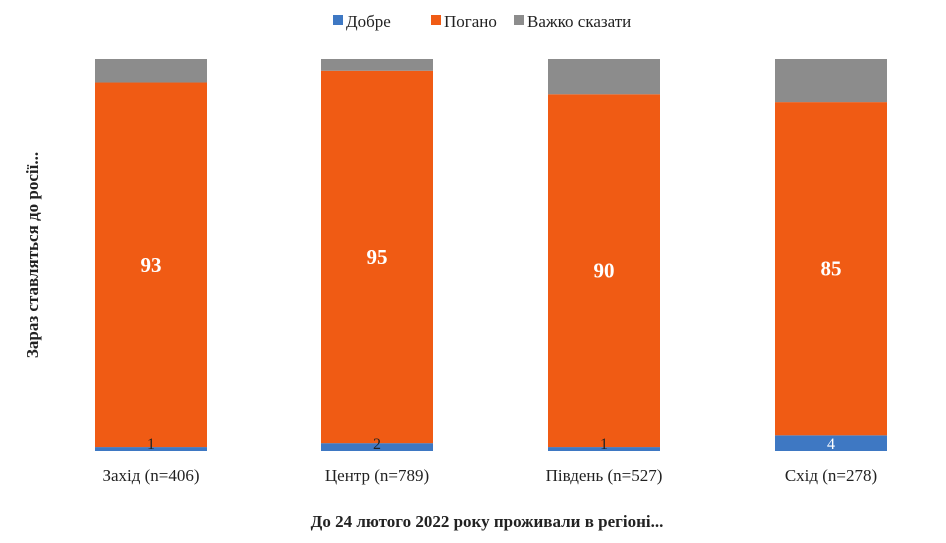 The width and height of the screenshot is (946, 543). I want to click on bar-zakhid-pogano, so click(151, 265).